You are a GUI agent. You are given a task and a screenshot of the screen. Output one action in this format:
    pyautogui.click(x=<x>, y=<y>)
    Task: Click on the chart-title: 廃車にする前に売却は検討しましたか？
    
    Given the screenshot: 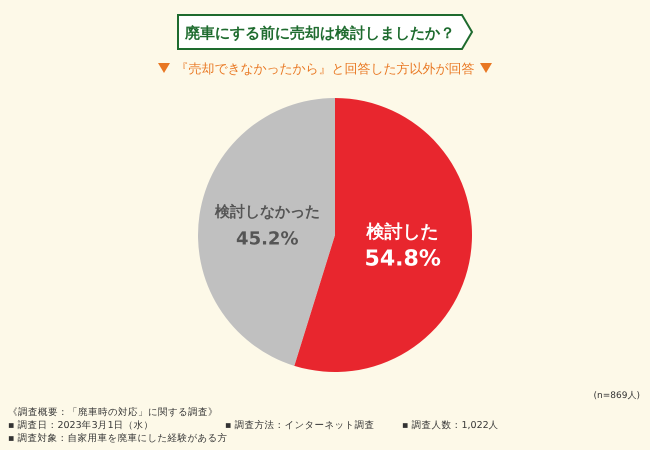 What is the action you would take?
    pyautogui.click(x=319, y=33)
    